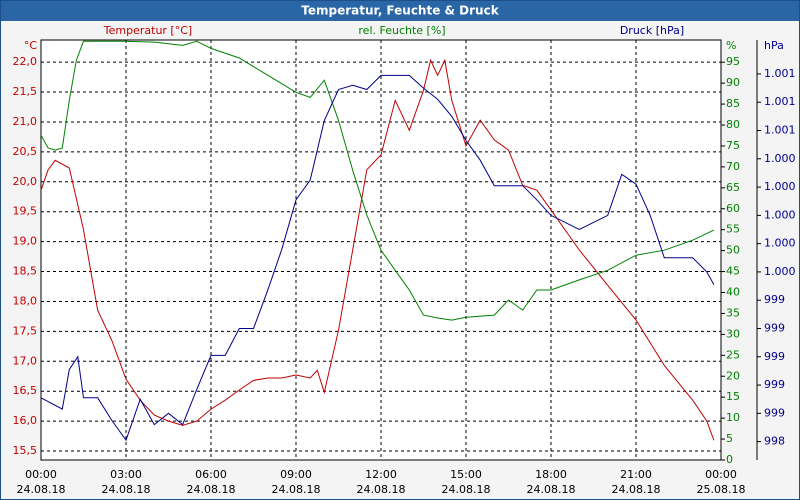 The height and width of the screenshot is (500, 800). Describe the element at coordinates (25, 91) in the screenshot. I see `y-tick-label: 21,5` at that location.